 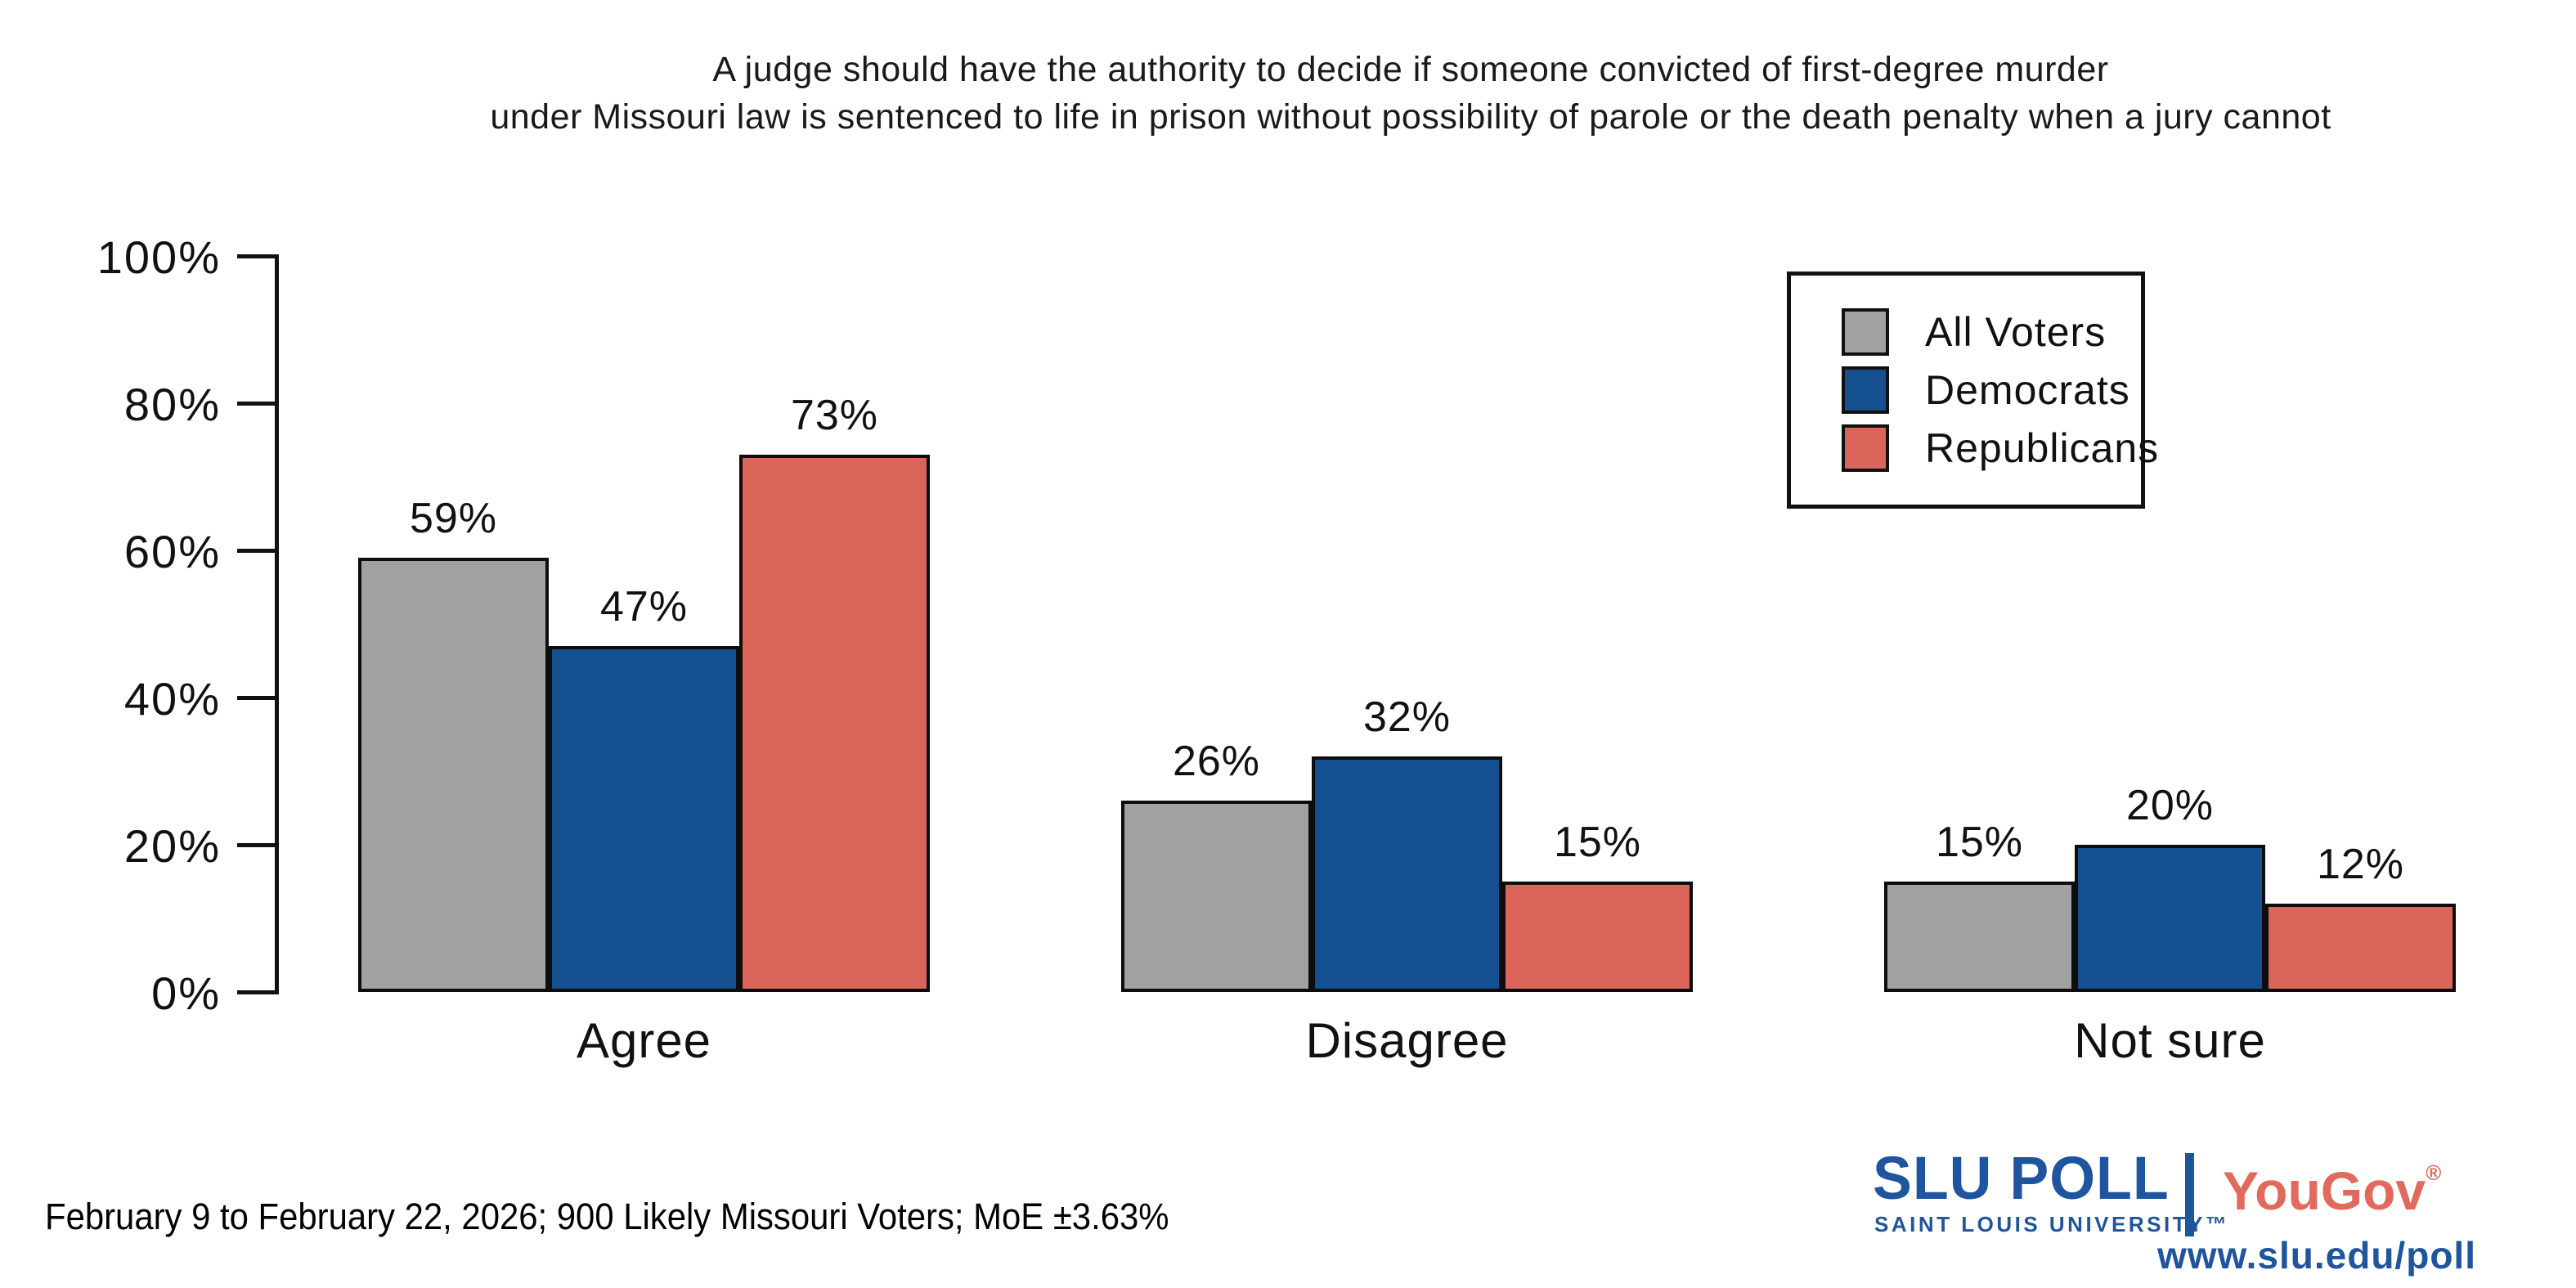 What do you see at coordinates (2316, 1255) in the screenshot?
I see `slu-poll-url: www.slu.edu/poll` at bounding box center [2316, 1255].